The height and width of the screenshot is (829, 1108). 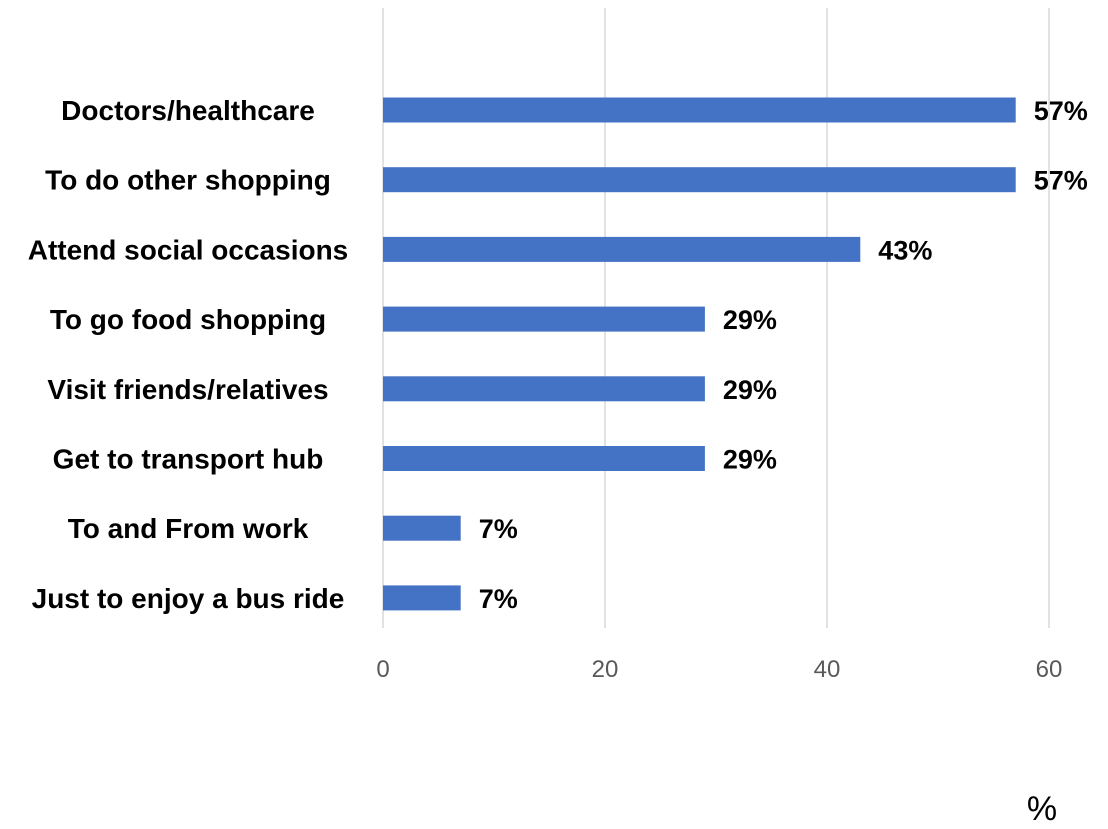 I want to click on x-tick-label: 40, so click(x=827, y=669).